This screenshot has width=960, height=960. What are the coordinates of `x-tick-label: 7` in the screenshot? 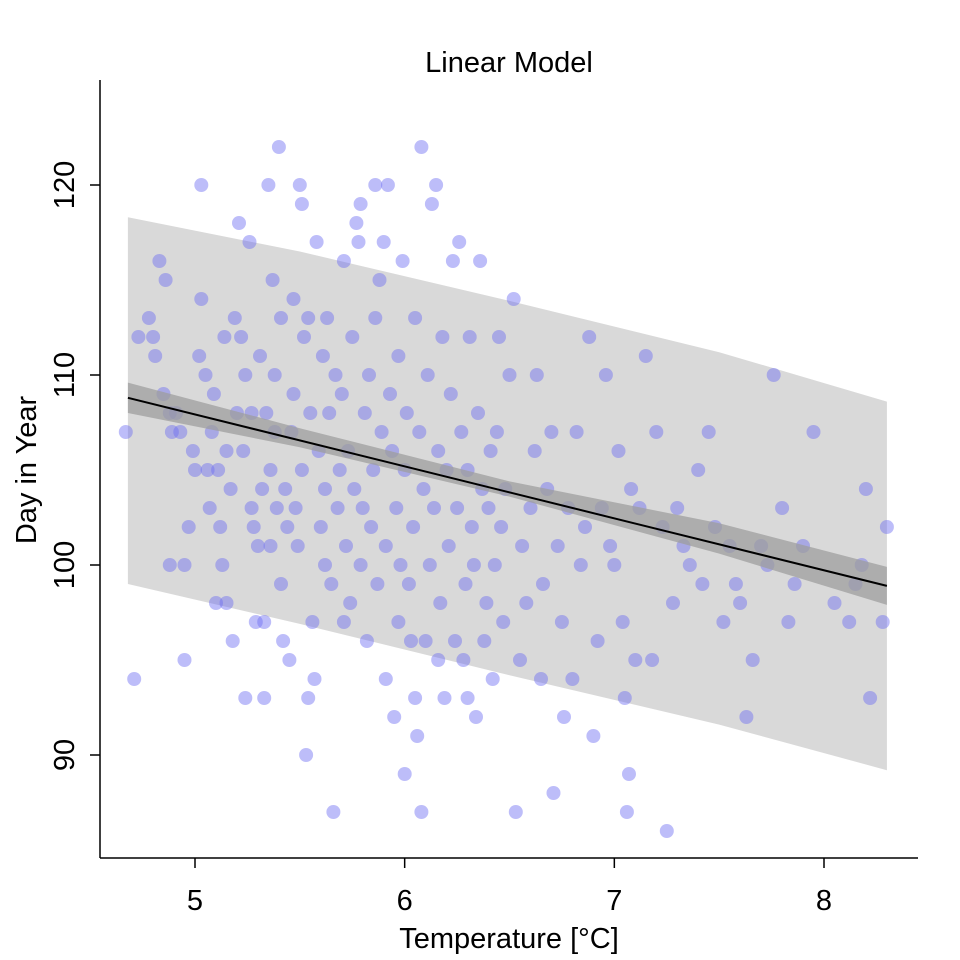 It's located at (614, 901).